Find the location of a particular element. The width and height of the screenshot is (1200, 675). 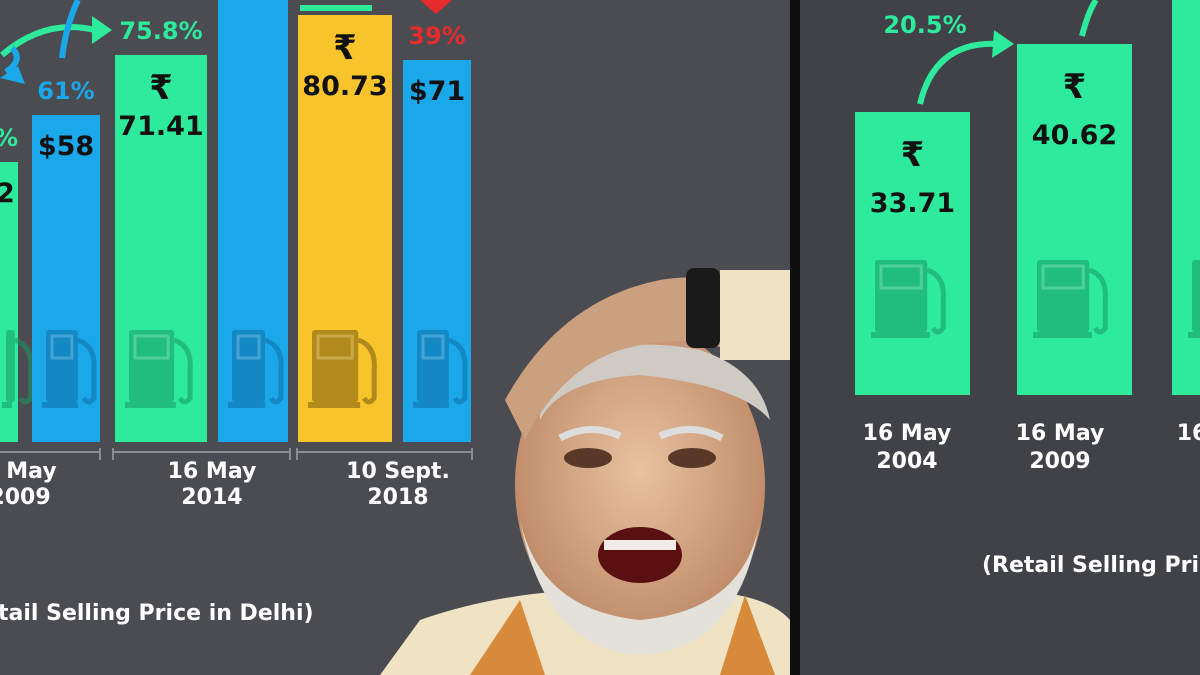

group-label-2: 10 Sept.2018 is located at coordinates (384, 479).